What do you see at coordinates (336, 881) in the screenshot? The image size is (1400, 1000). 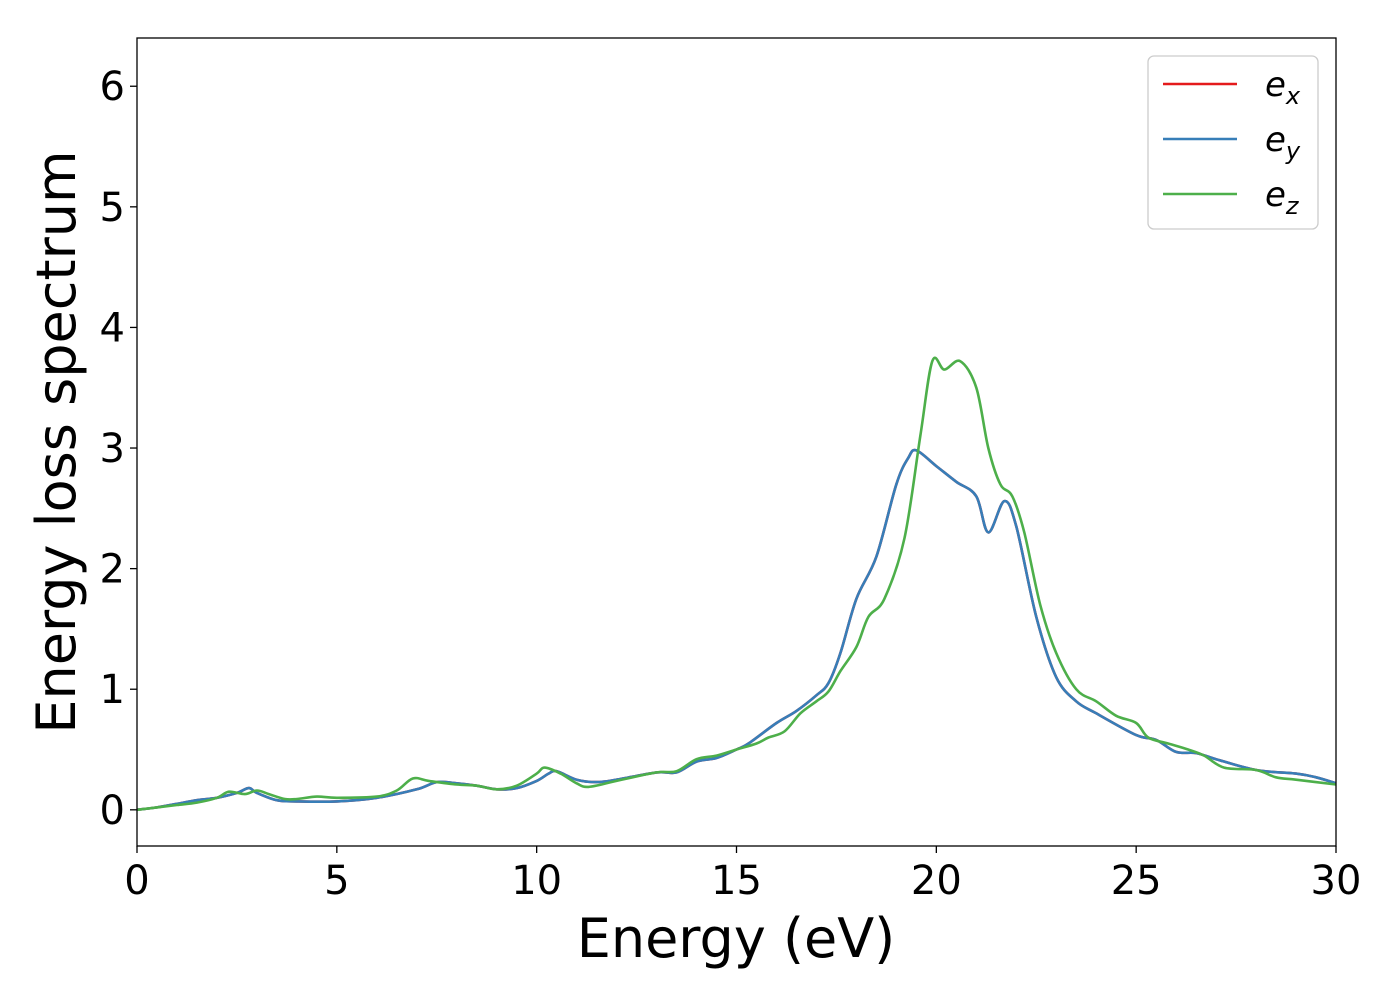 I see `x-tick-label: 5` at bounding box center [336, 881].